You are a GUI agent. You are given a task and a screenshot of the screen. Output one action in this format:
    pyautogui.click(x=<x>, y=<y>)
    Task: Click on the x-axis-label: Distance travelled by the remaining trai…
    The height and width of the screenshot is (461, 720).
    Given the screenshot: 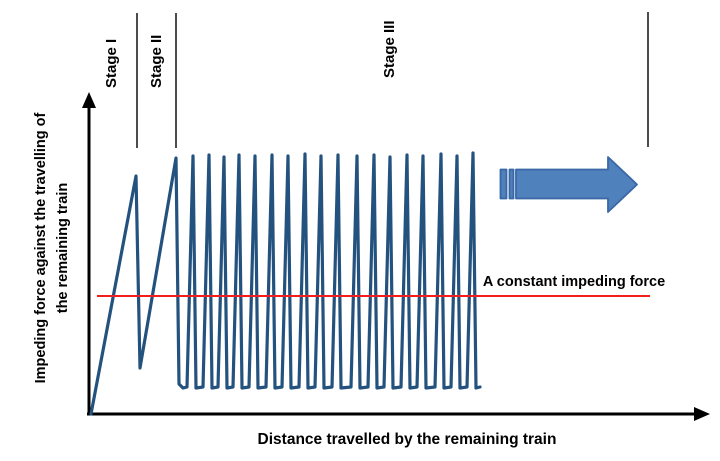 What is the action you would take?
    pyautogui.click(x=407, y=439)
    